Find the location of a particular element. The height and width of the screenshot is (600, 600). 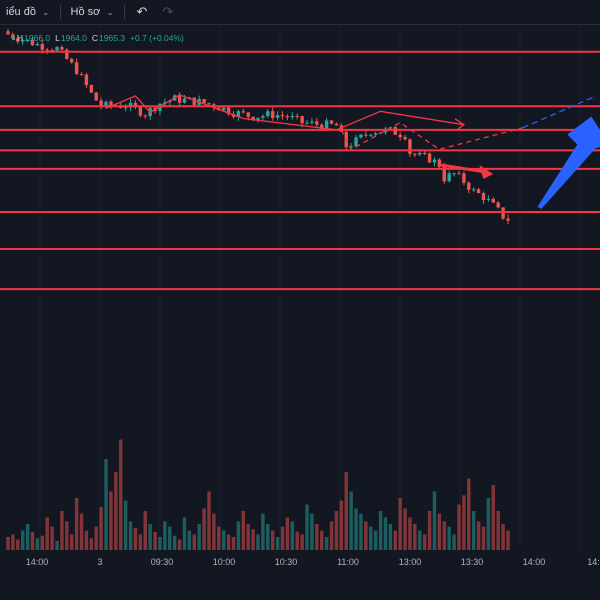

redo-icon: ↷ is located at coordinates (168, 11).